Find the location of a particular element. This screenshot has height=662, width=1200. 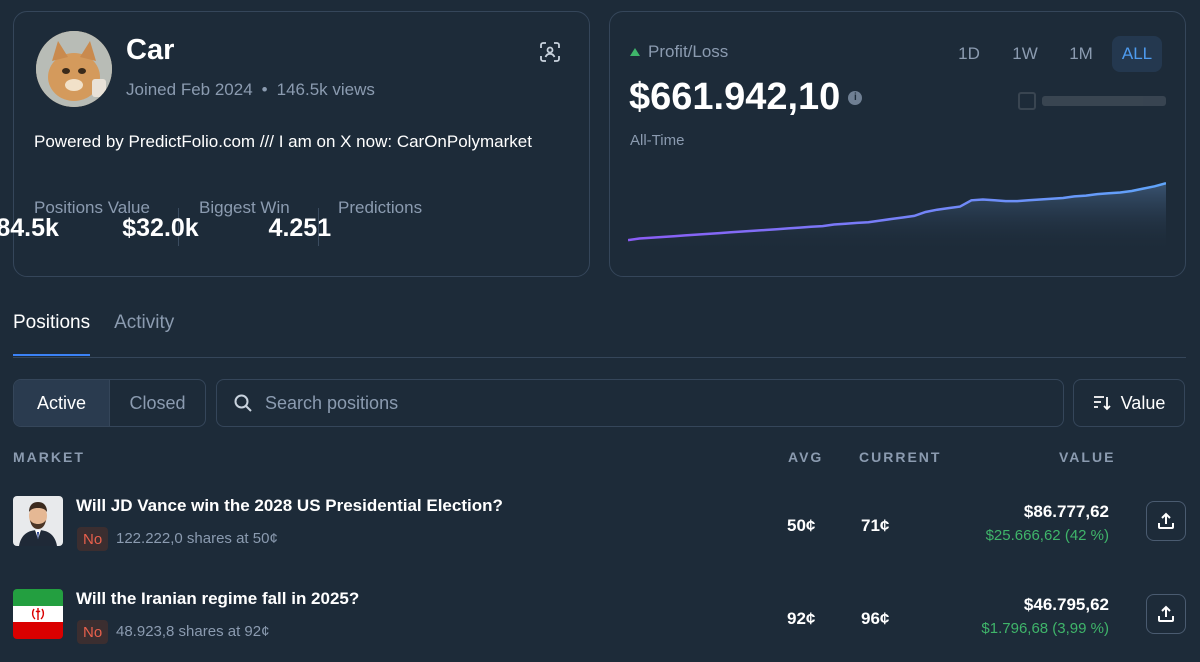

stat-positions-value: Positions Value $384.5k is located at coordinates (75, 220).